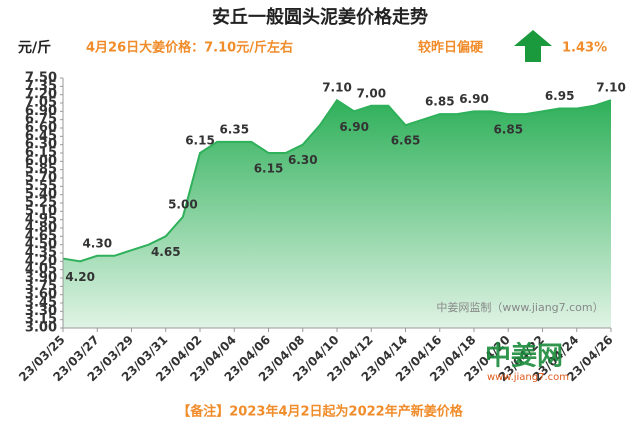 Image resolution: width=640 pixels, height=425 pixels. What do you see at coordinates (41, 128) in the screenshot?
I see `y-tick-label: 6.60` at bounding box center [41, 128].